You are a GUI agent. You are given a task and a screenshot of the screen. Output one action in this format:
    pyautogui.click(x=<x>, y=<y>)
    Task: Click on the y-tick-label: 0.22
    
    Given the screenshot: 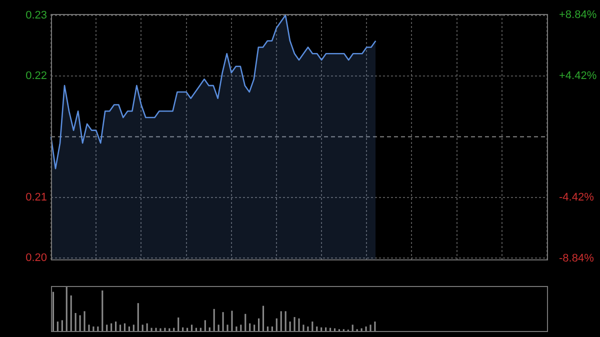 What is the action you would take?
    pyautogui.click(x=36, y=76)
    